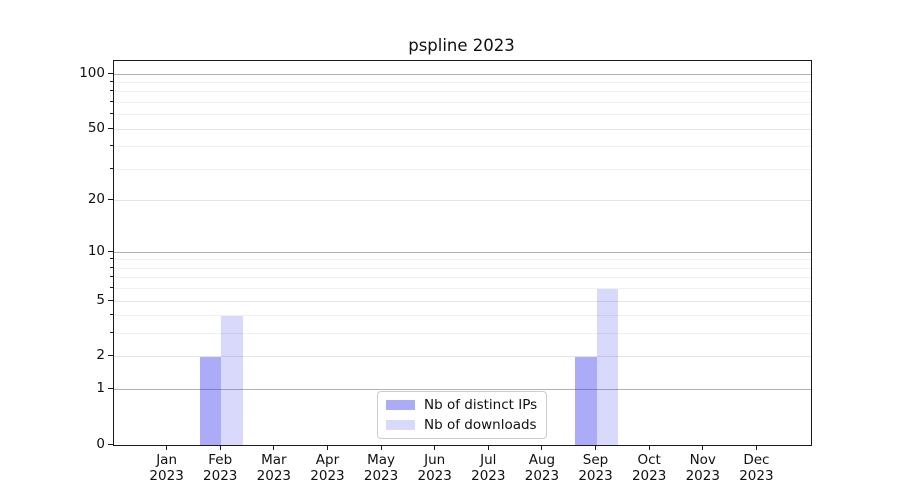 The image size is (900, 500). I want to click on x-tick-oct, so click(649, 447).